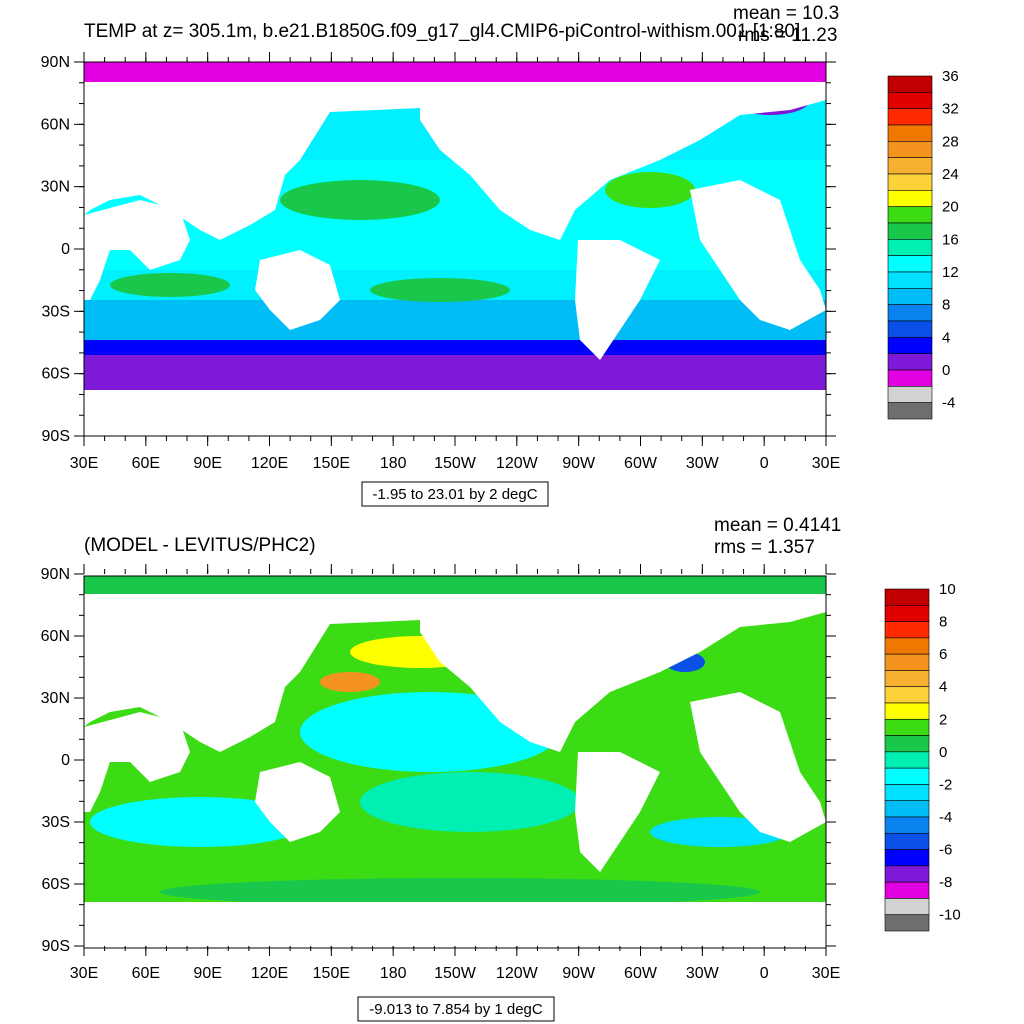 The image size is (1024, 1024). I want to click on s-pacific-warm-pool, so click(440, 290).